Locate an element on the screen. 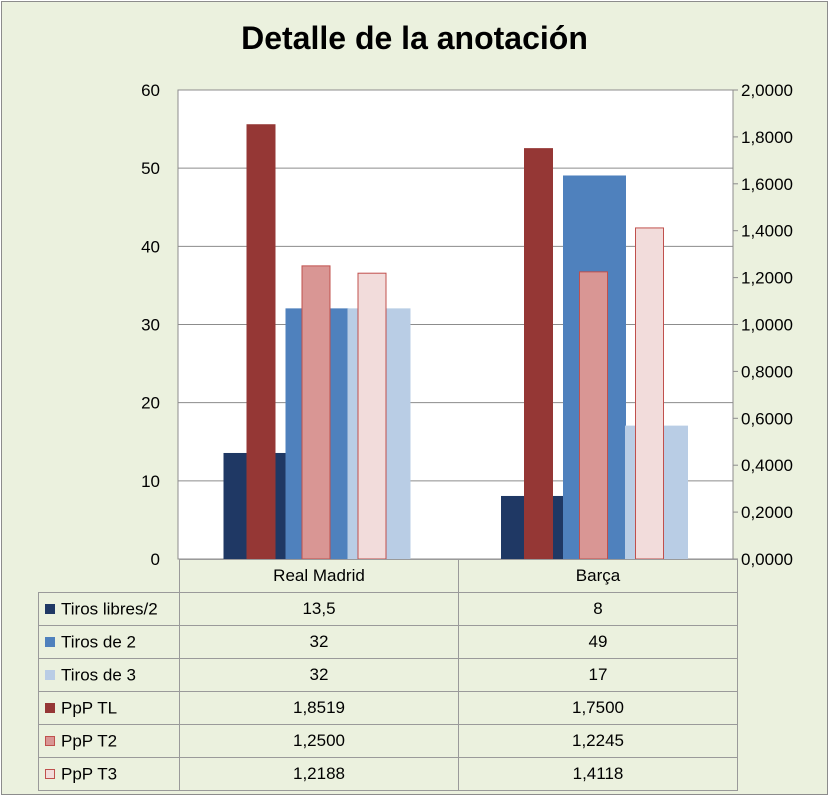 The height and width of the screenshot is (796, 829). category-label: Real Madrid is located at coordinates (319, 576).